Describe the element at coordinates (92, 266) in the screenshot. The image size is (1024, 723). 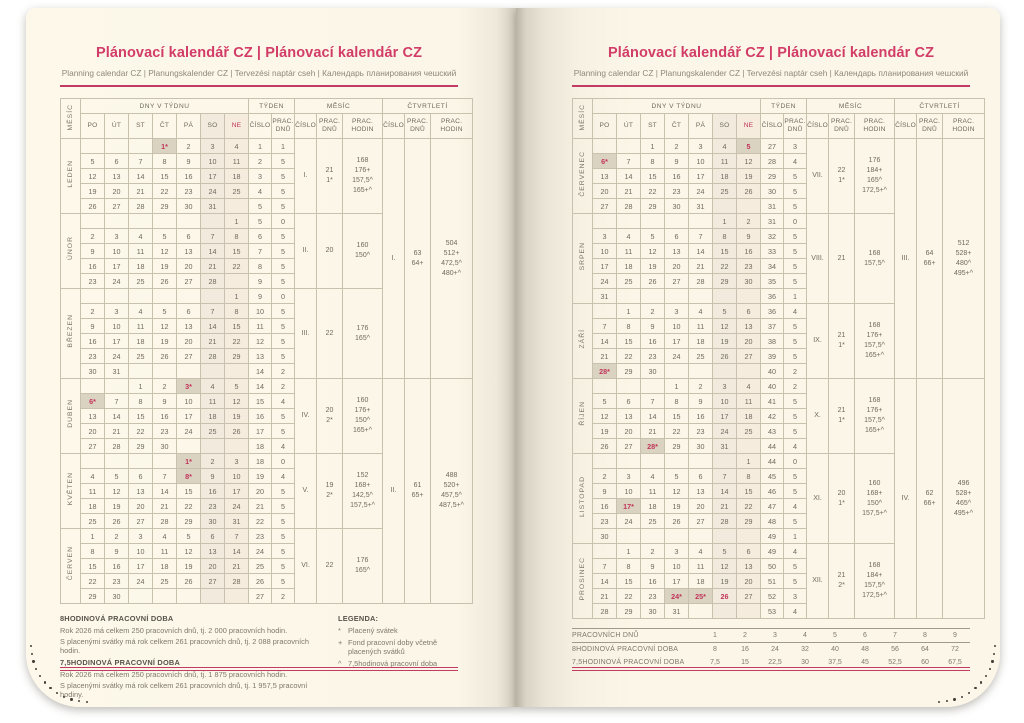
I see `day-cell: 16` at that location.